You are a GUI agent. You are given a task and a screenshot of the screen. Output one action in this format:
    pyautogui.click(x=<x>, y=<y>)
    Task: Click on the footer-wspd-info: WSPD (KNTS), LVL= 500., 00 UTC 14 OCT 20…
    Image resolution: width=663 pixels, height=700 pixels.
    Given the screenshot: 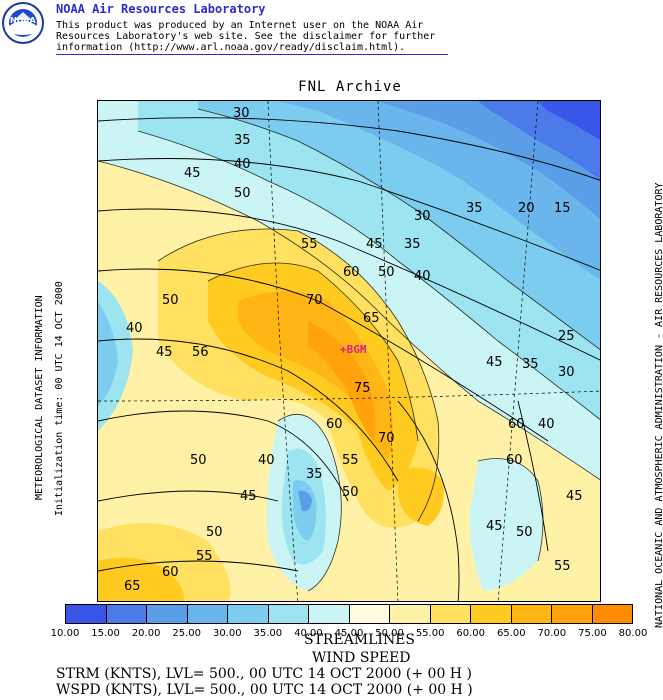 What is the action you would take?
    pyautogui.click(x=264, y=690)
    